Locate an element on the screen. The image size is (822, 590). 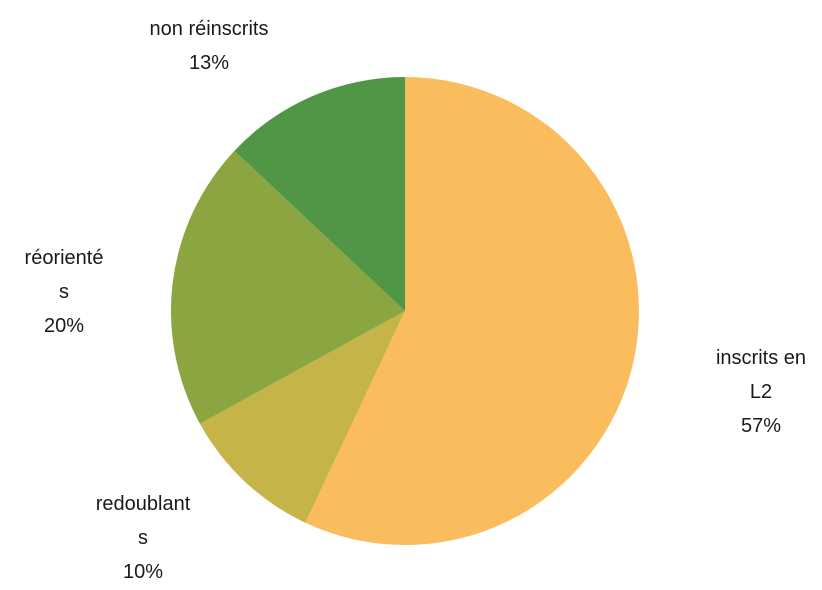
slice-label-line: réorienté is located at coordinates (64, 258).